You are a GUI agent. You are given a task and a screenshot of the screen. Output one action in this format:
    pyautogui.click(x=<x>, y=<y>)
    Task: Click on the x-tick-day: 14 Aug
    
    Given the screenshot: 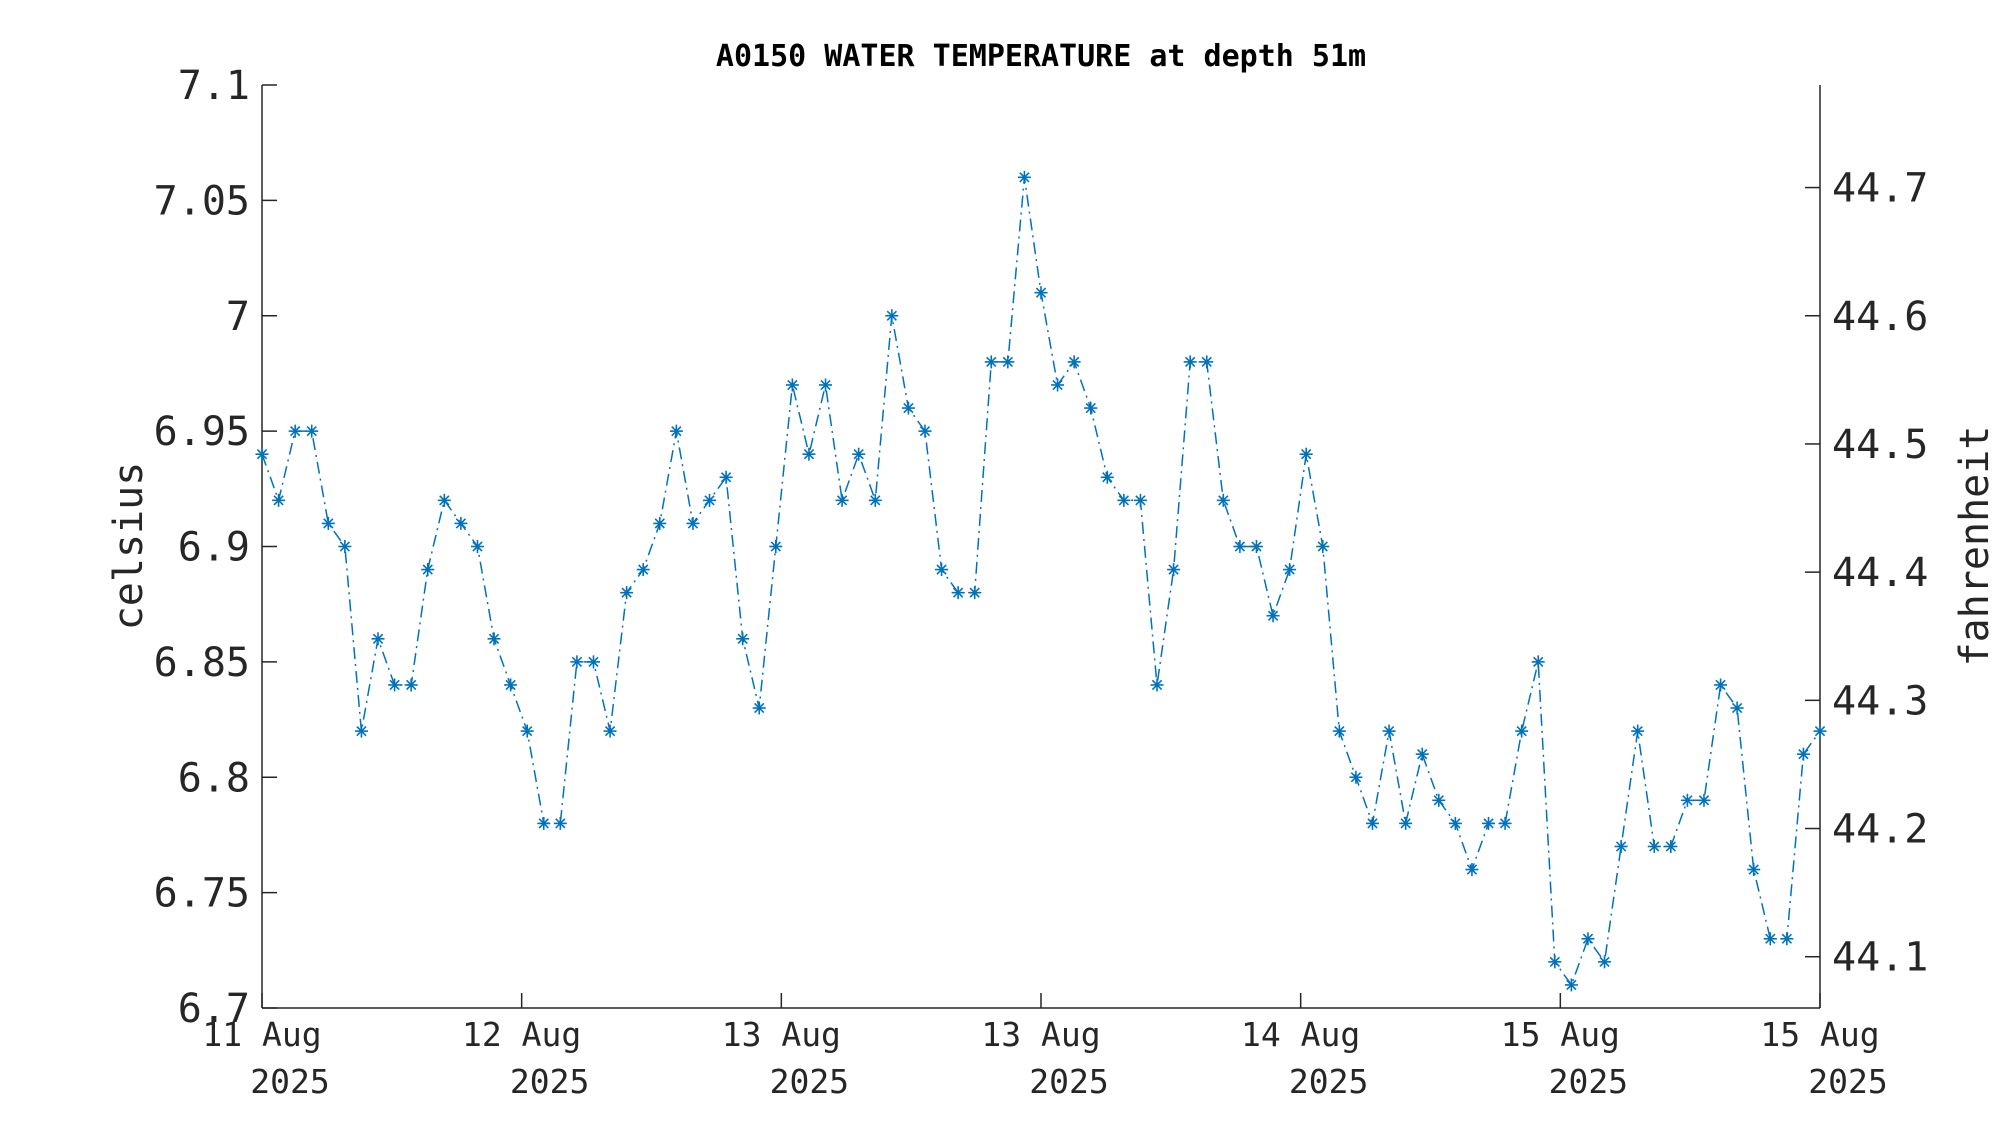 What is the action you would take?
    pyautogui.click(x=1300, y=1034)
    